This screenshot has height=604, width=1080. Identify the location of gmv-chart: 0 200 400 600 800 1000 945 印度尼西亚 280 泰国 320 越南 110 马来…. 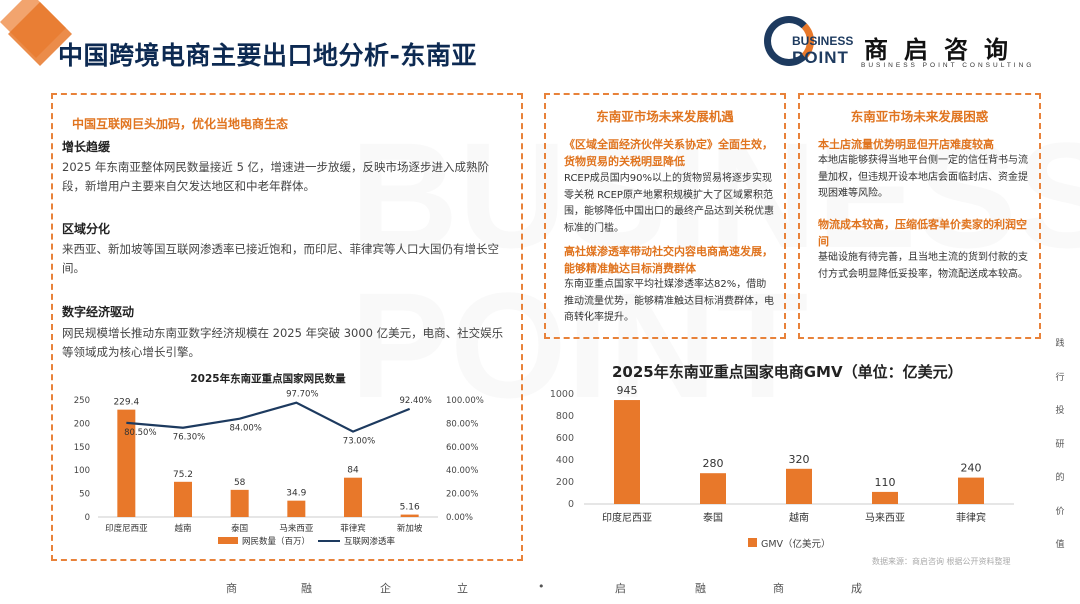
(782, 467).